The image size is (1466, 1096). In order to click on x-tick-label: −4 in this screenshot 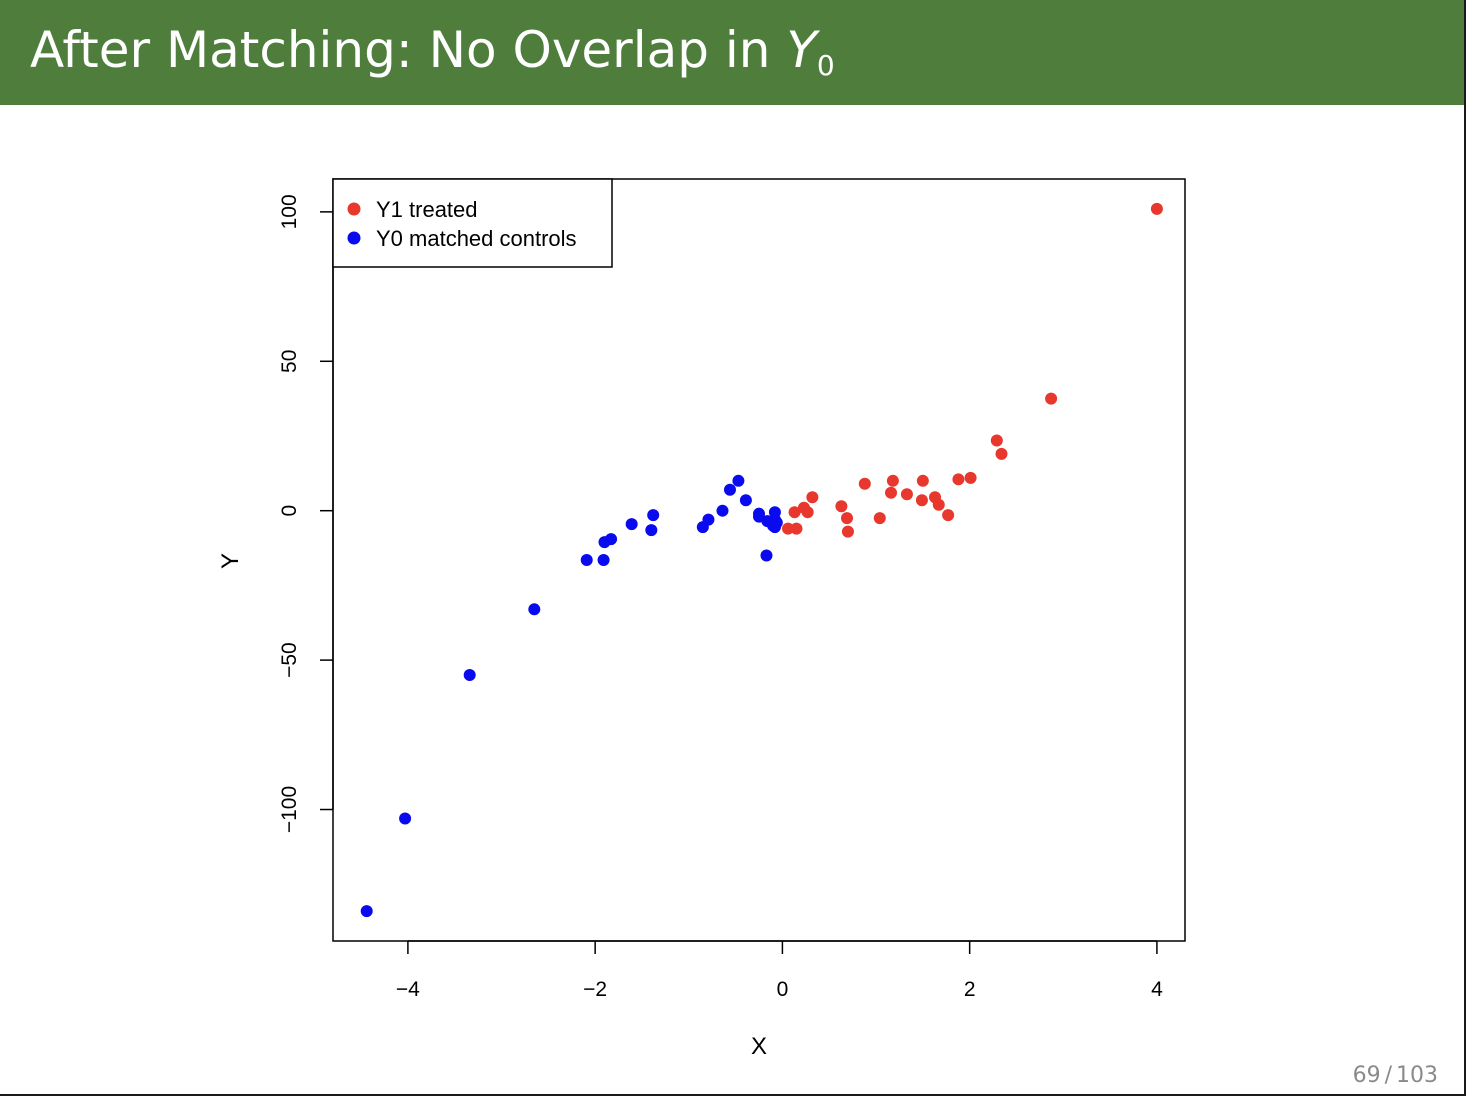, I will do `click(408, 989)`.